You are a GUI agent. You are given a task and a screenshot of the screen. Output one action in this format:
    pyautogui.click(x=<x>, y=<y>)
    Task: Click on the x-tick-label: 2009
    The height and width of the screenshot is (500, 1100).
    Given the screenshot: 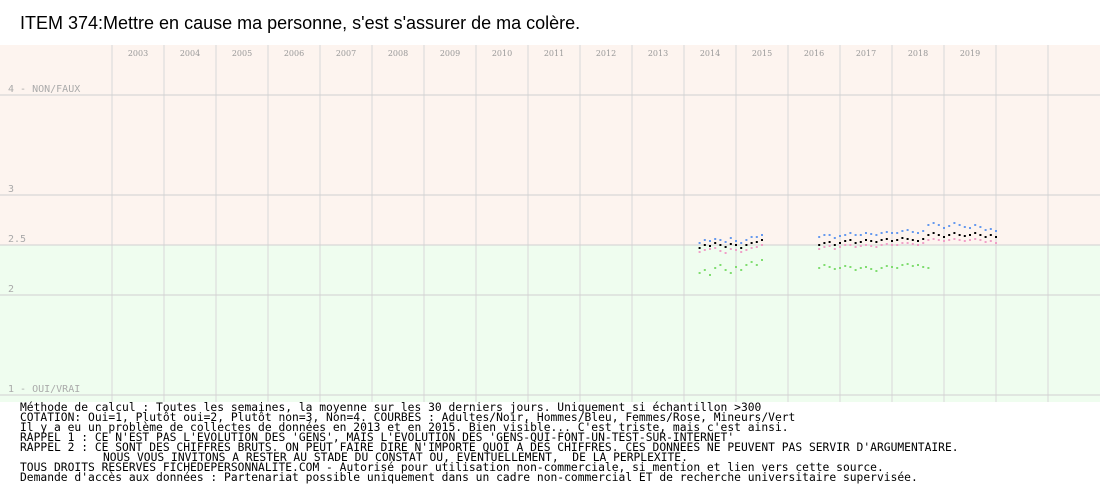 What is the action you would take?
    pyautogui.click(x=450, y=53)
    